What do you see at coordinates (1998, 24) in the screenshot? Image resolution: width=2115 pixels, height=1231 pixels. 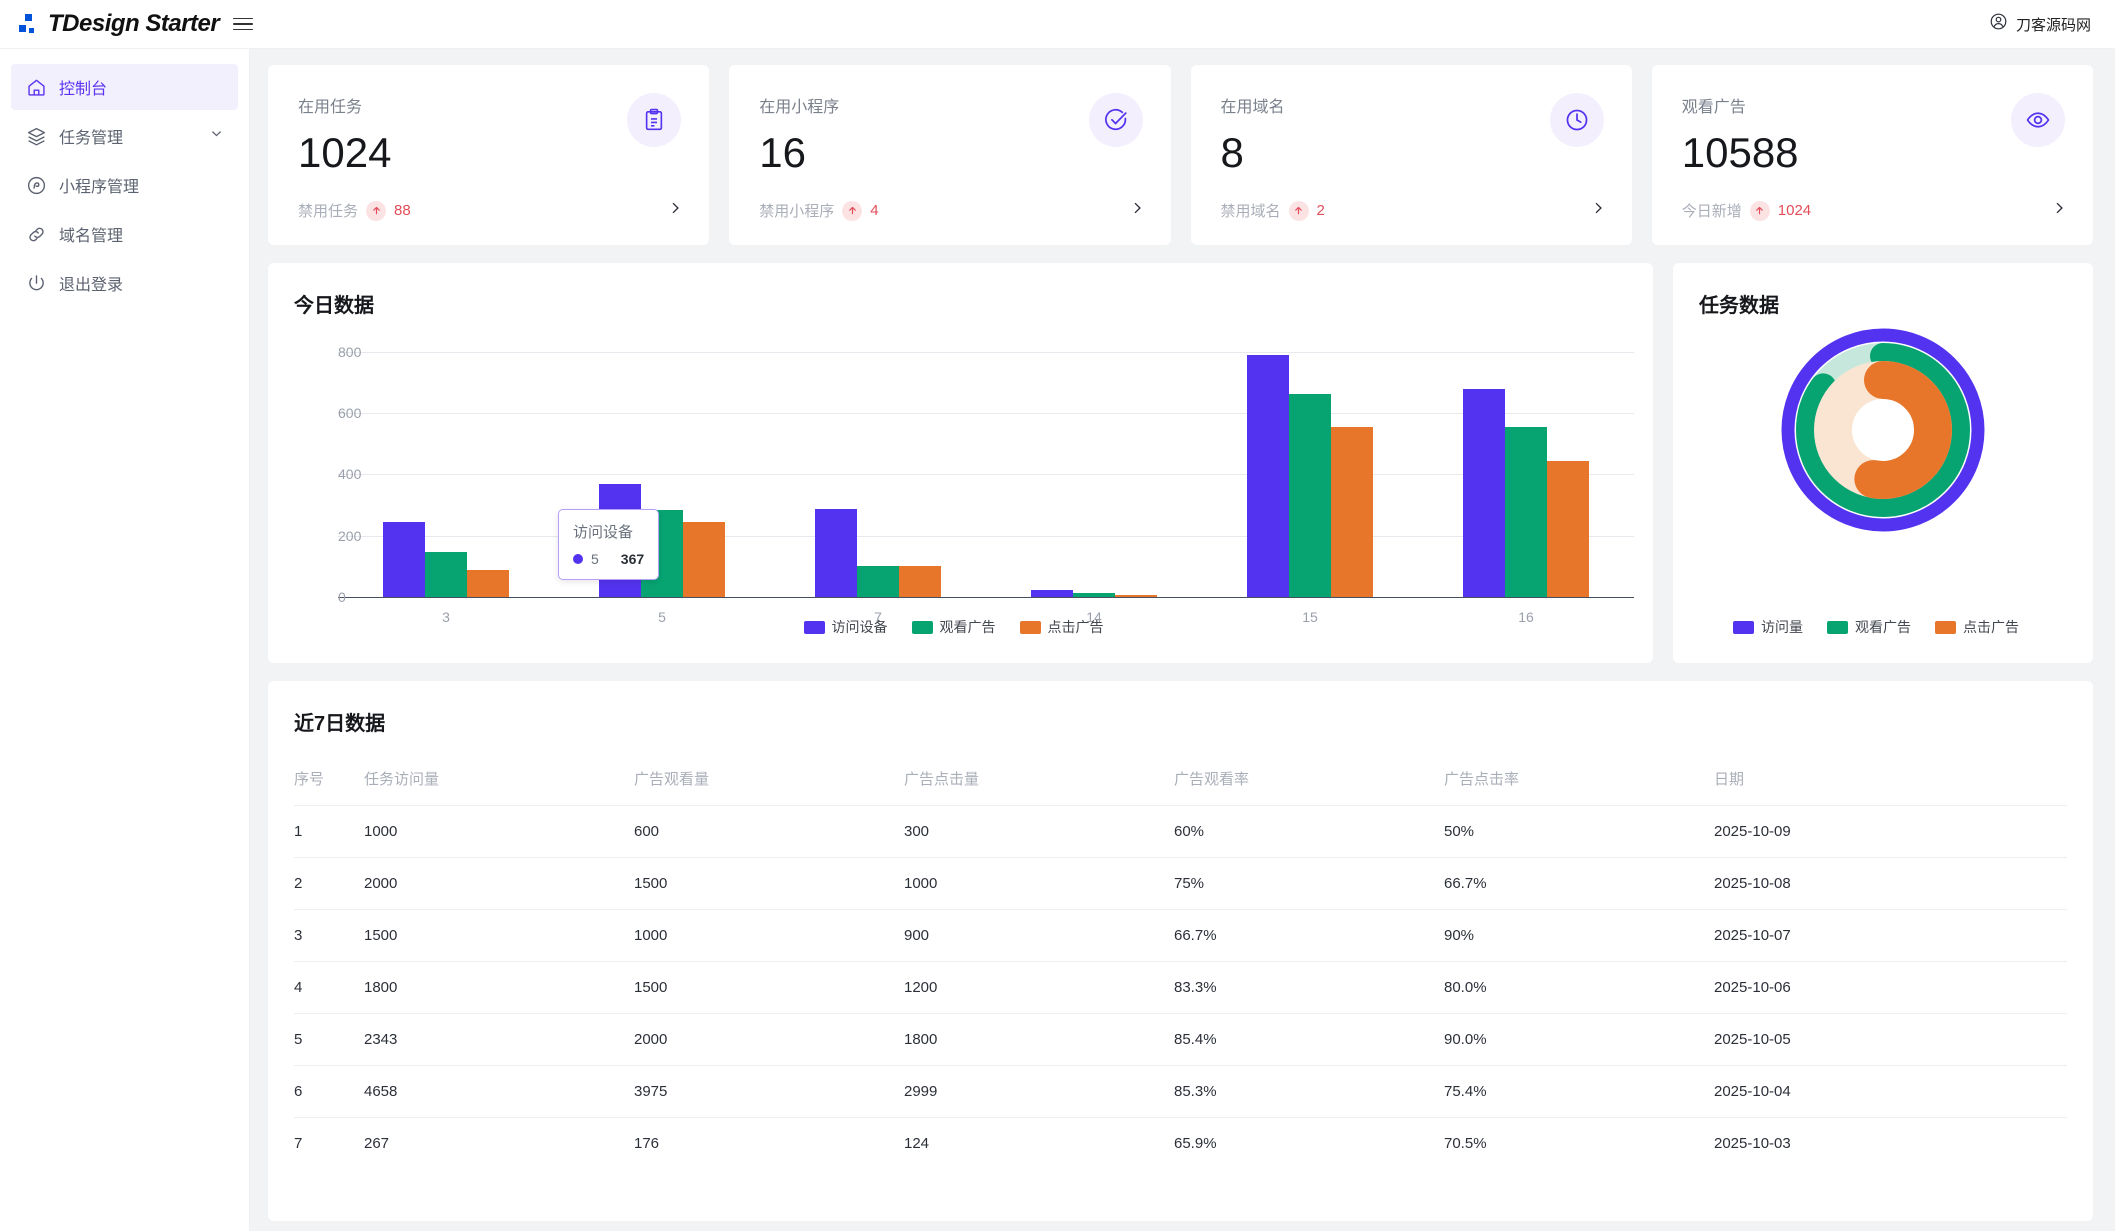 I see `user-circle-icon` at bounding box center [1998, 24].